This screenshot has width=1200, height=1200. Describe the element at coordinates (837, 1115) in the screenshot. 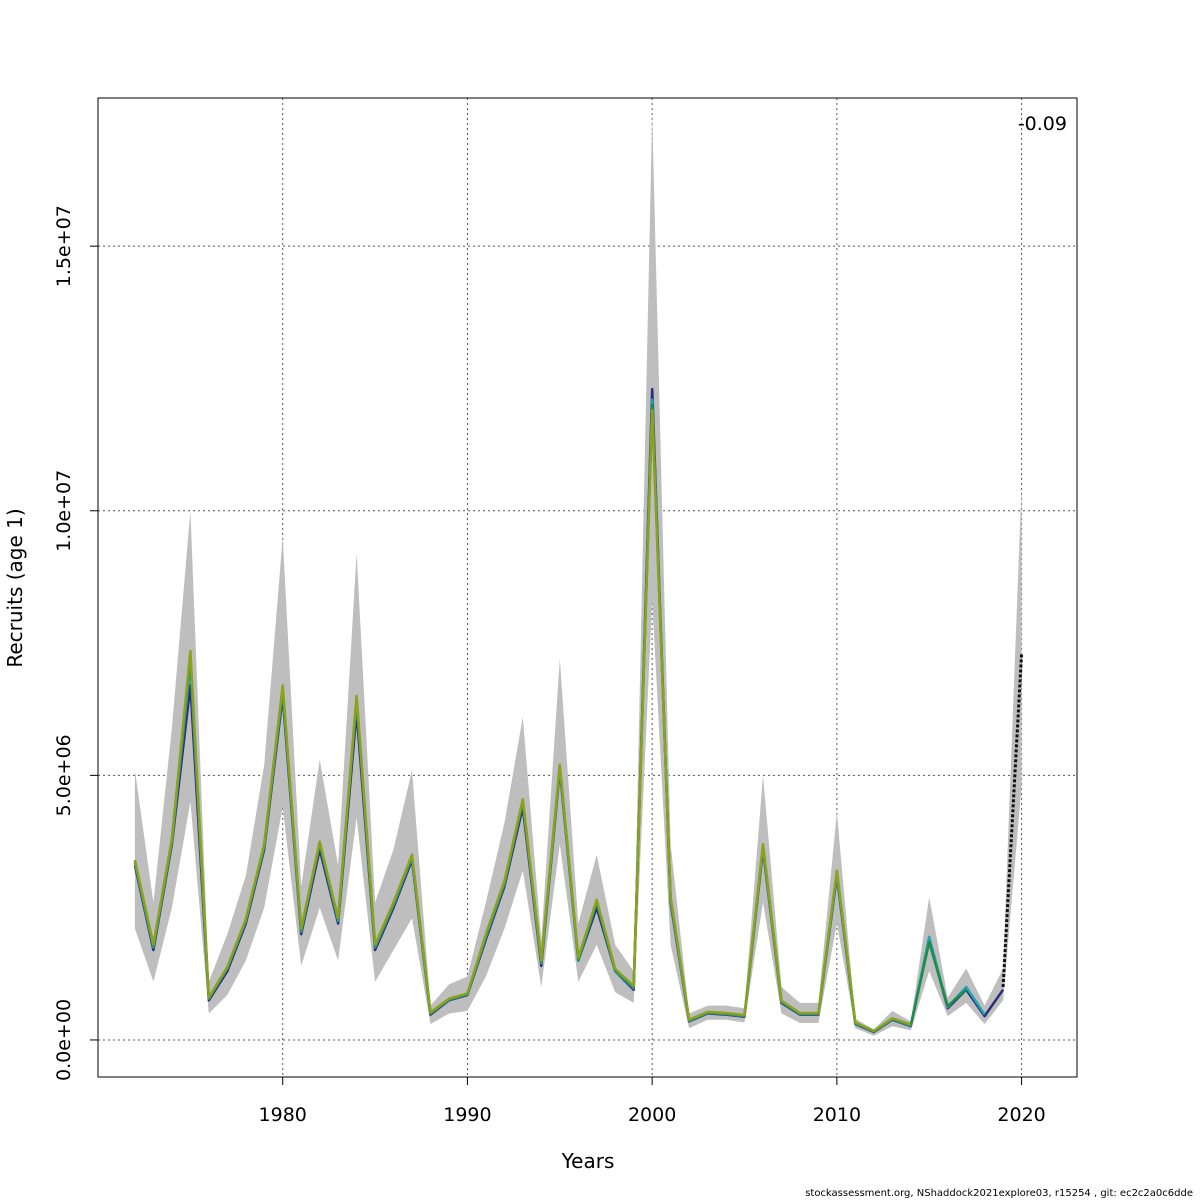

I see `x-tick-label: 2010` at that location.